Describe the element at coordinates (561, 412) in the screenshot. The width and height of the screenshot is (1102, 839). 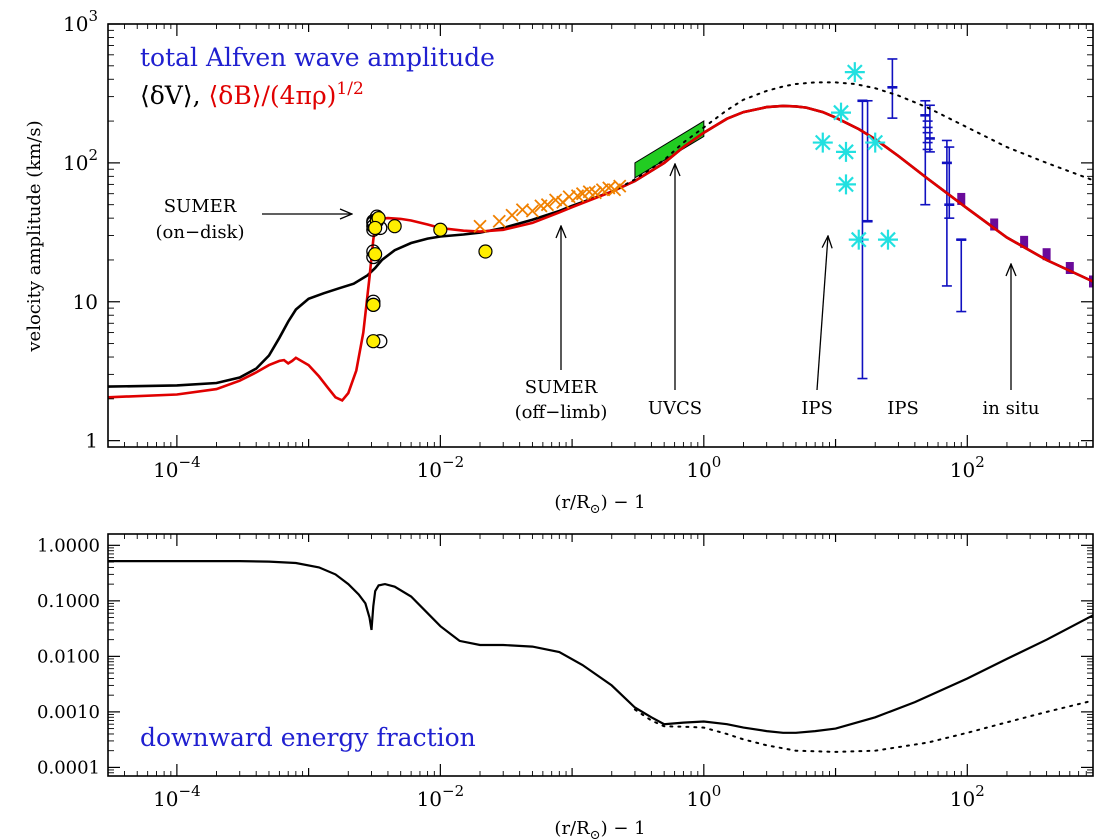
I see `annotation-sumer-off-line2: (off−limb)` at that location.